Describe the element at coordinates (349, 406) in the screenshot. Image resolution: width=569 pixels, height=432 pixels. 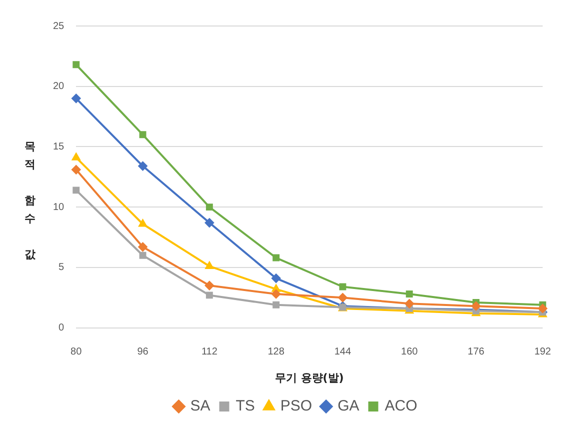
I see `legend-label: GA` at that location.